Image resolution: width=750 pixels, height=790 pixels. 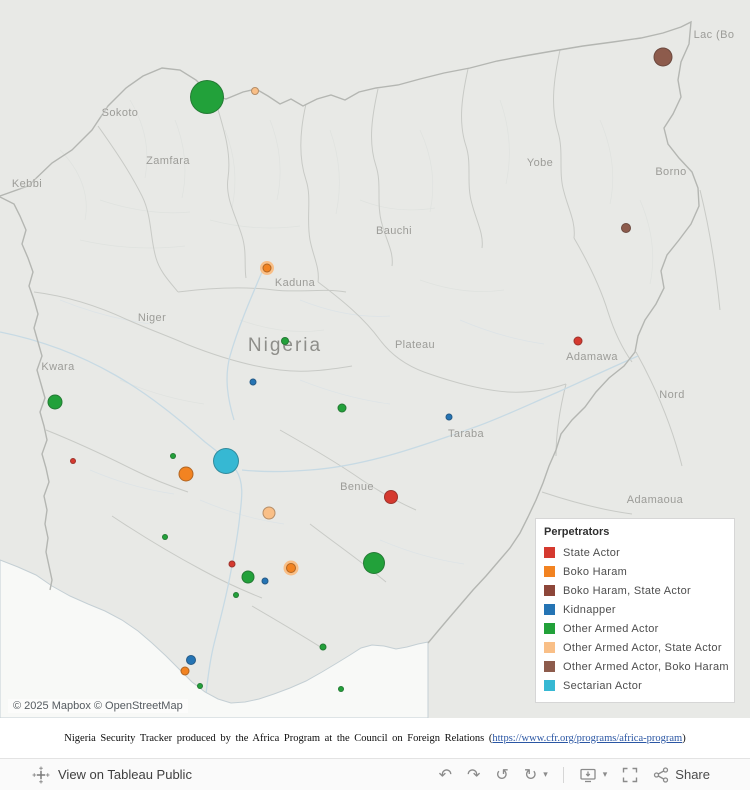 I want to click on caption-text-suffix: ), so click(x=684, y=738).